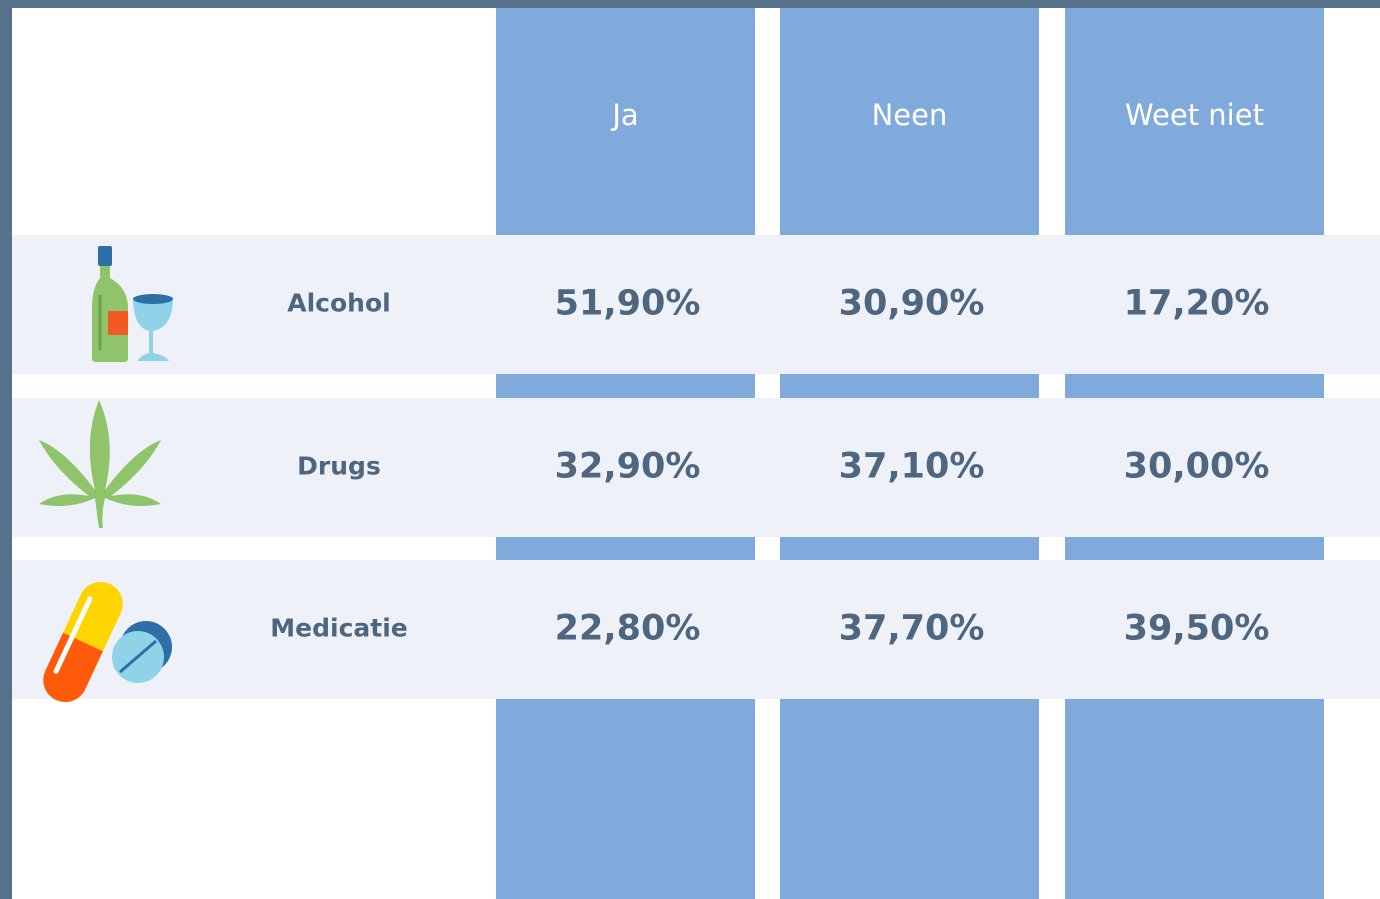 This screenshot has height=899, width=1380. Describe the element at coordinates (910, 115) in the screenshot. I see `column-header: Neen` at that location.